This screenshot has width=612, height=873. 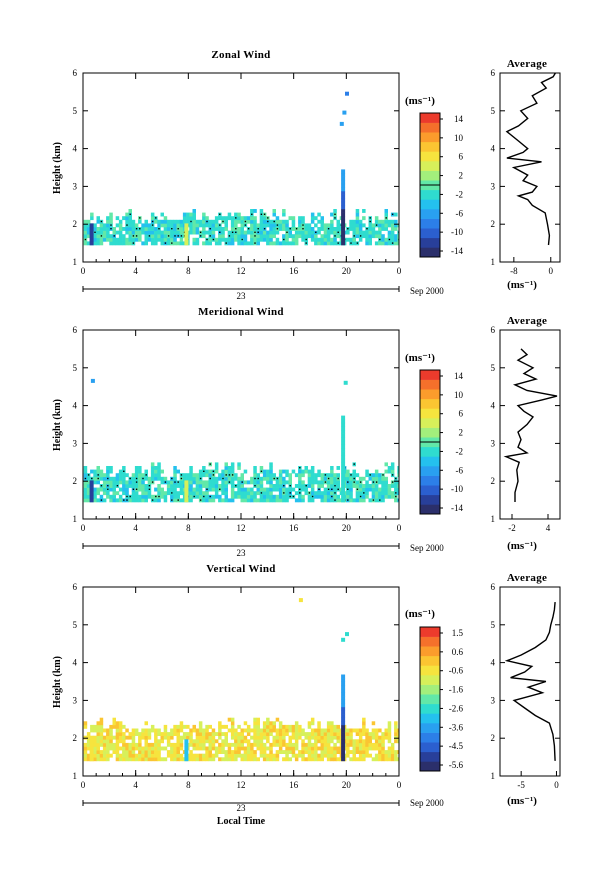 What do you see at coordinates (527, 64) in the screenshot?
I see `zonal-wind-profile-title: Average` at bounding box center [527, 64].